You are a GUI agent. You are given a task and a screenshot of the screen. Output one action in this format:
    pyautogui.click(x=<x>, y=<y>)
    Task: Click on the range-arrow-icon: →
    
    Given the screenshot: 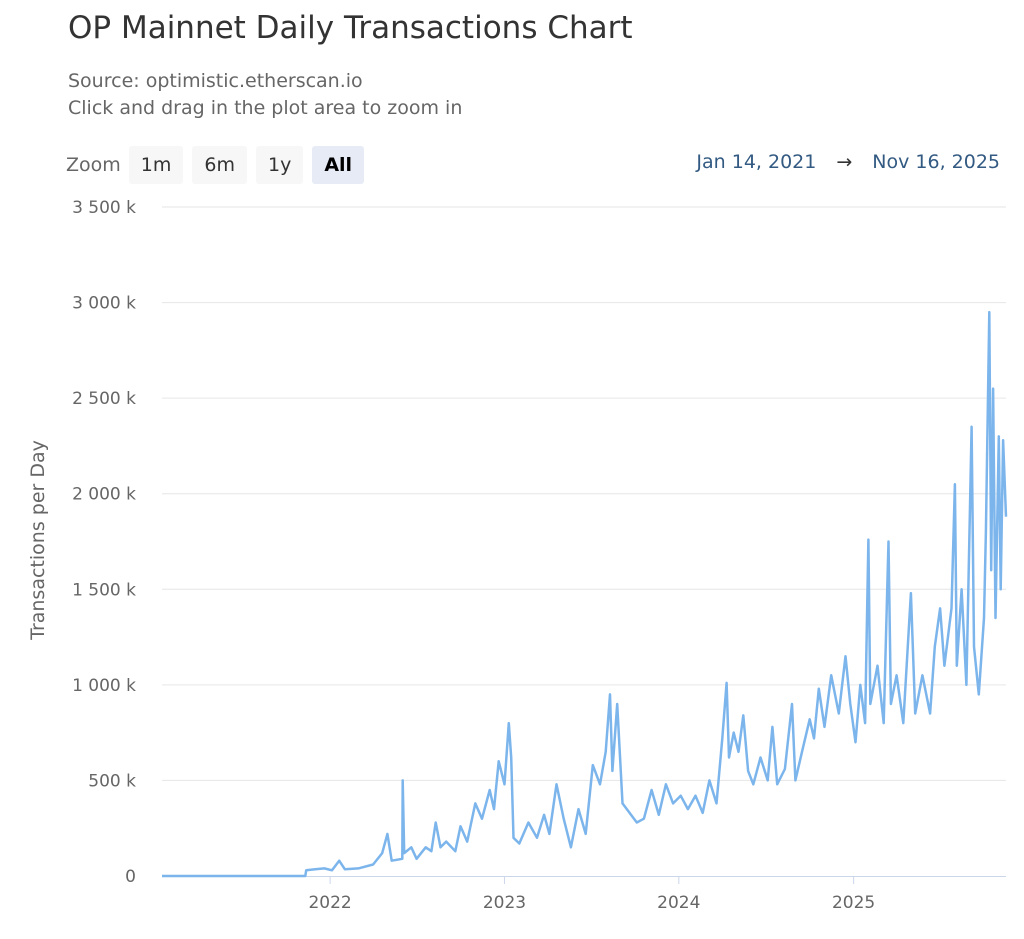 What is the action you would take?
    pyautogui.click(x=844, y=162)
    